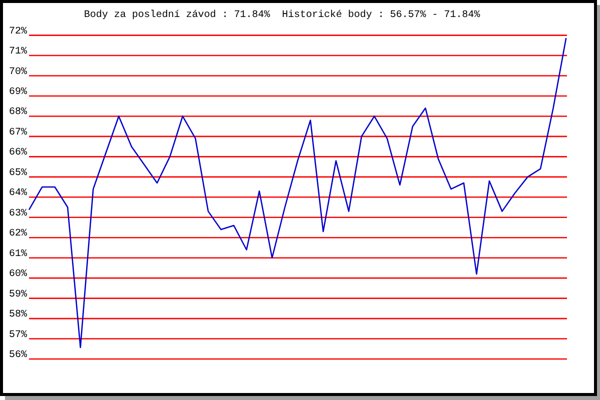 The height and width of the screenshot is (400, 600). I want to click on y-tick-label: 63%, so click(17, 214).